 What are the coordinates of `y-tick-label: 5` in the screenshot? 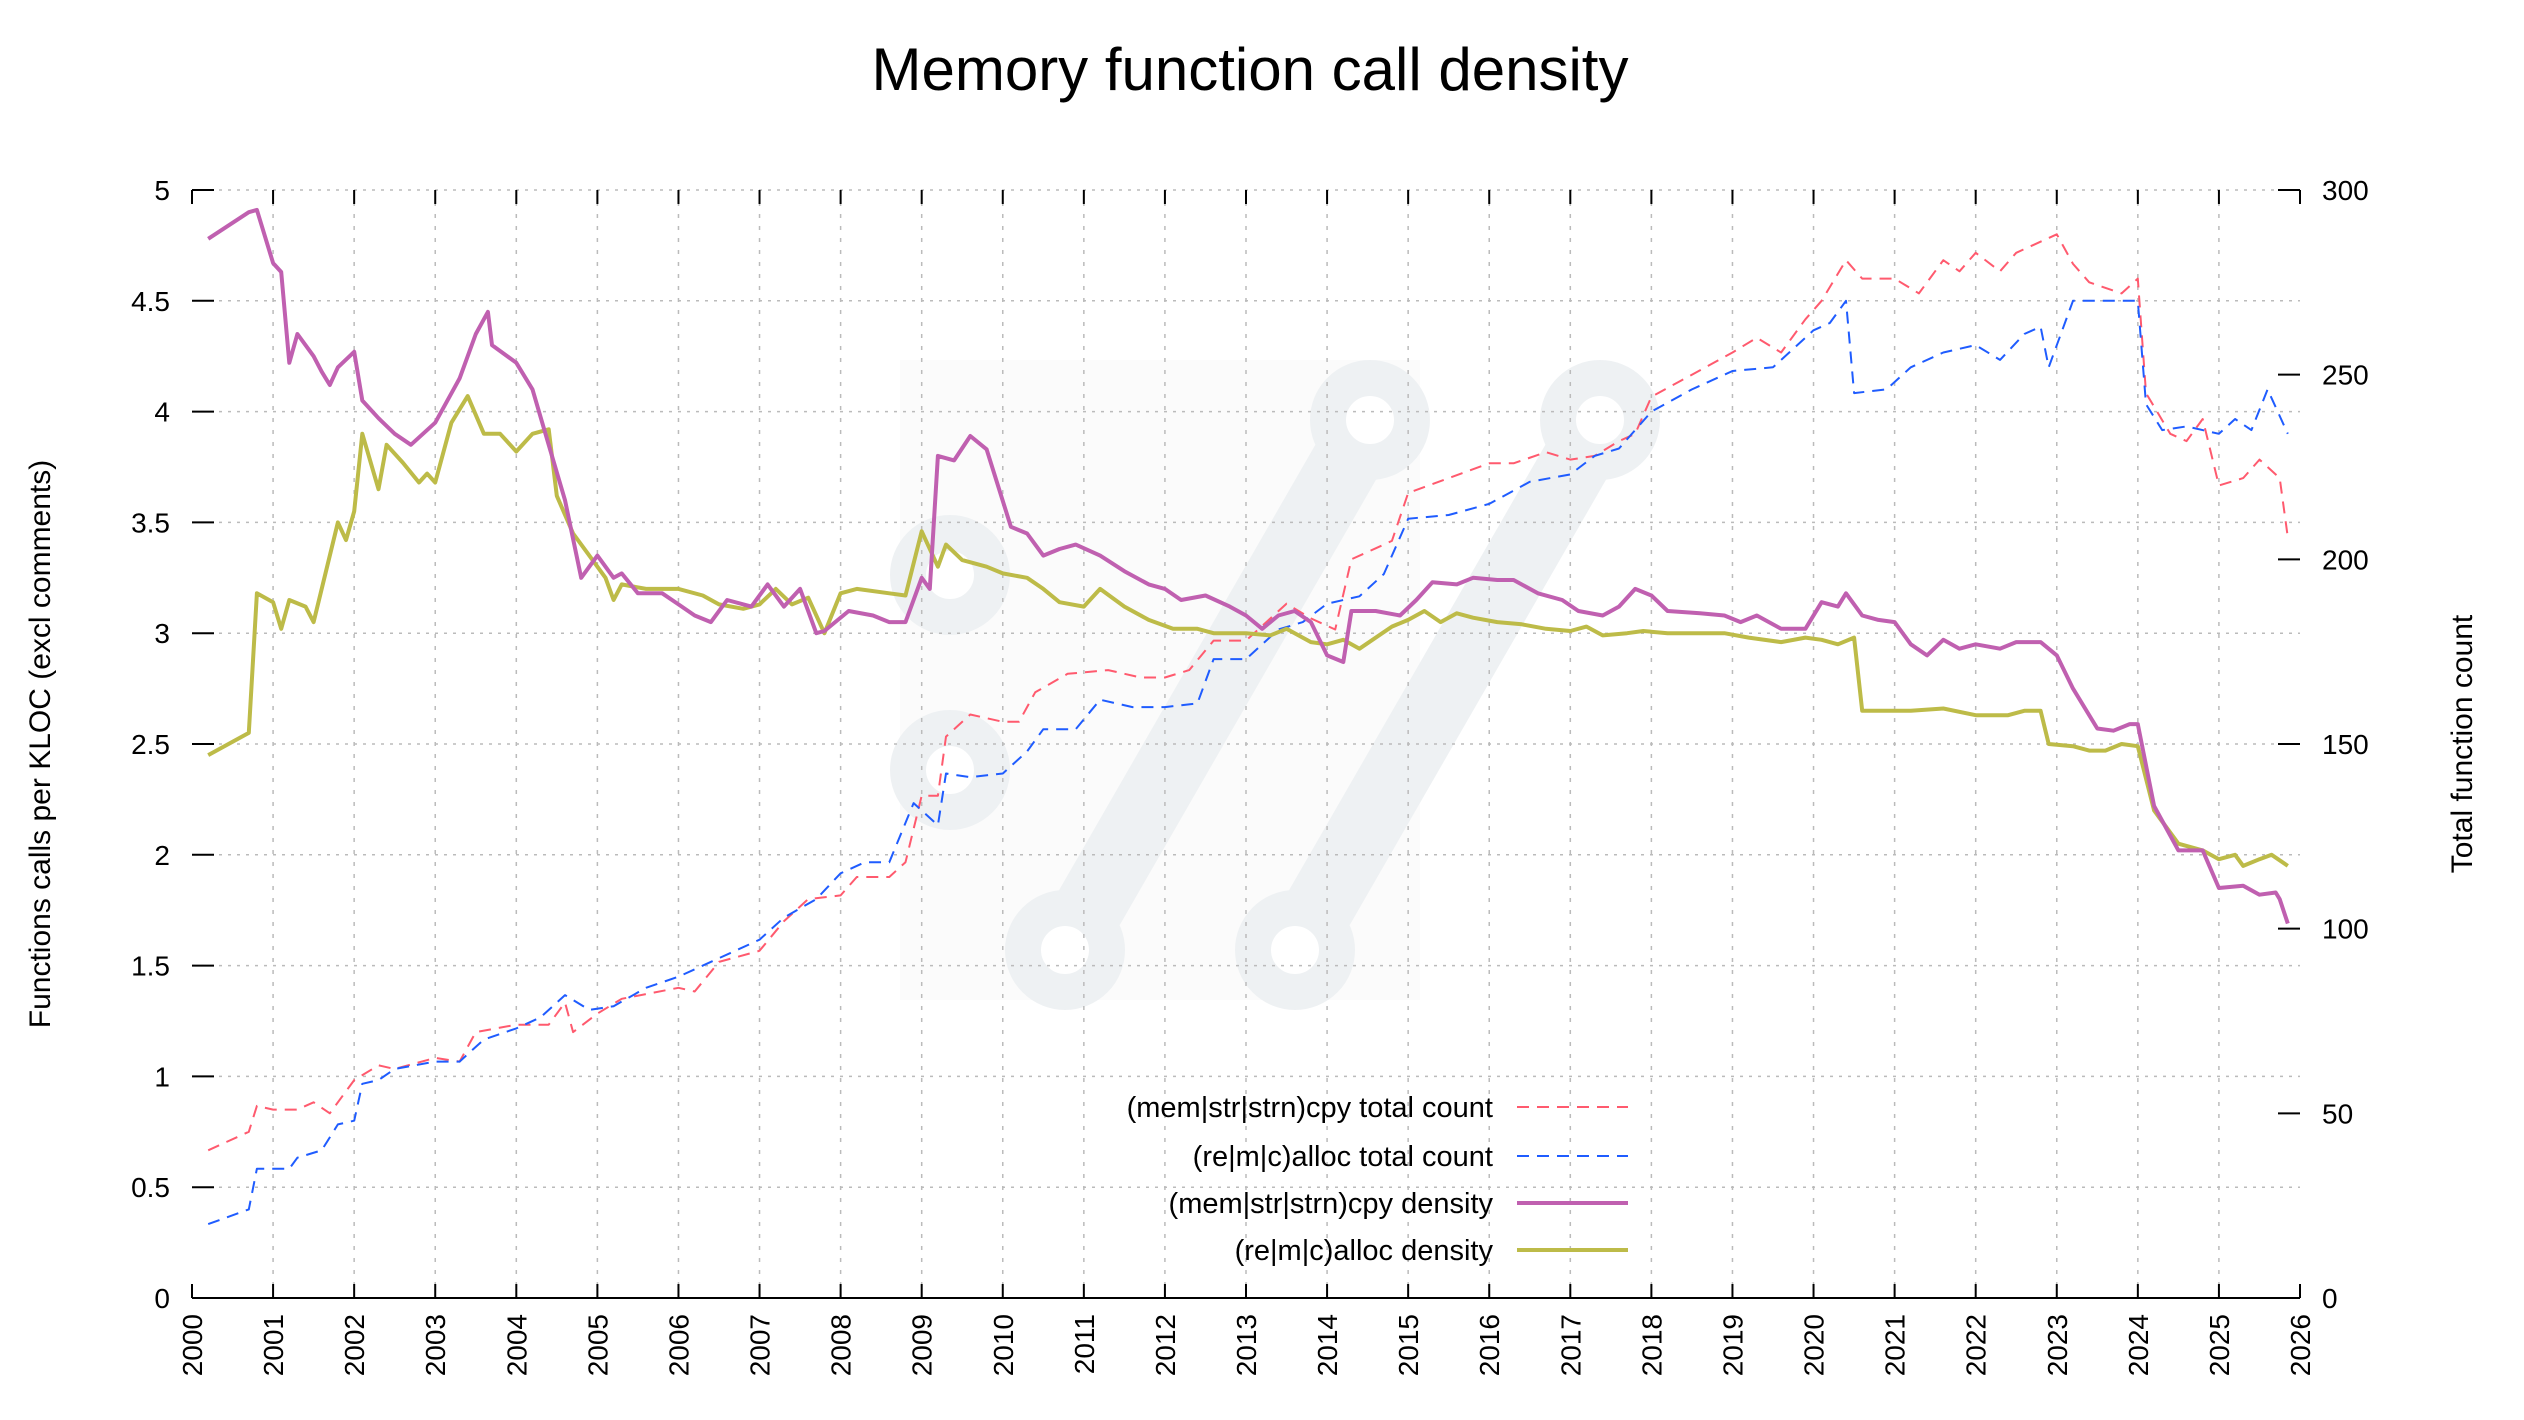 It's located at (162, 190).